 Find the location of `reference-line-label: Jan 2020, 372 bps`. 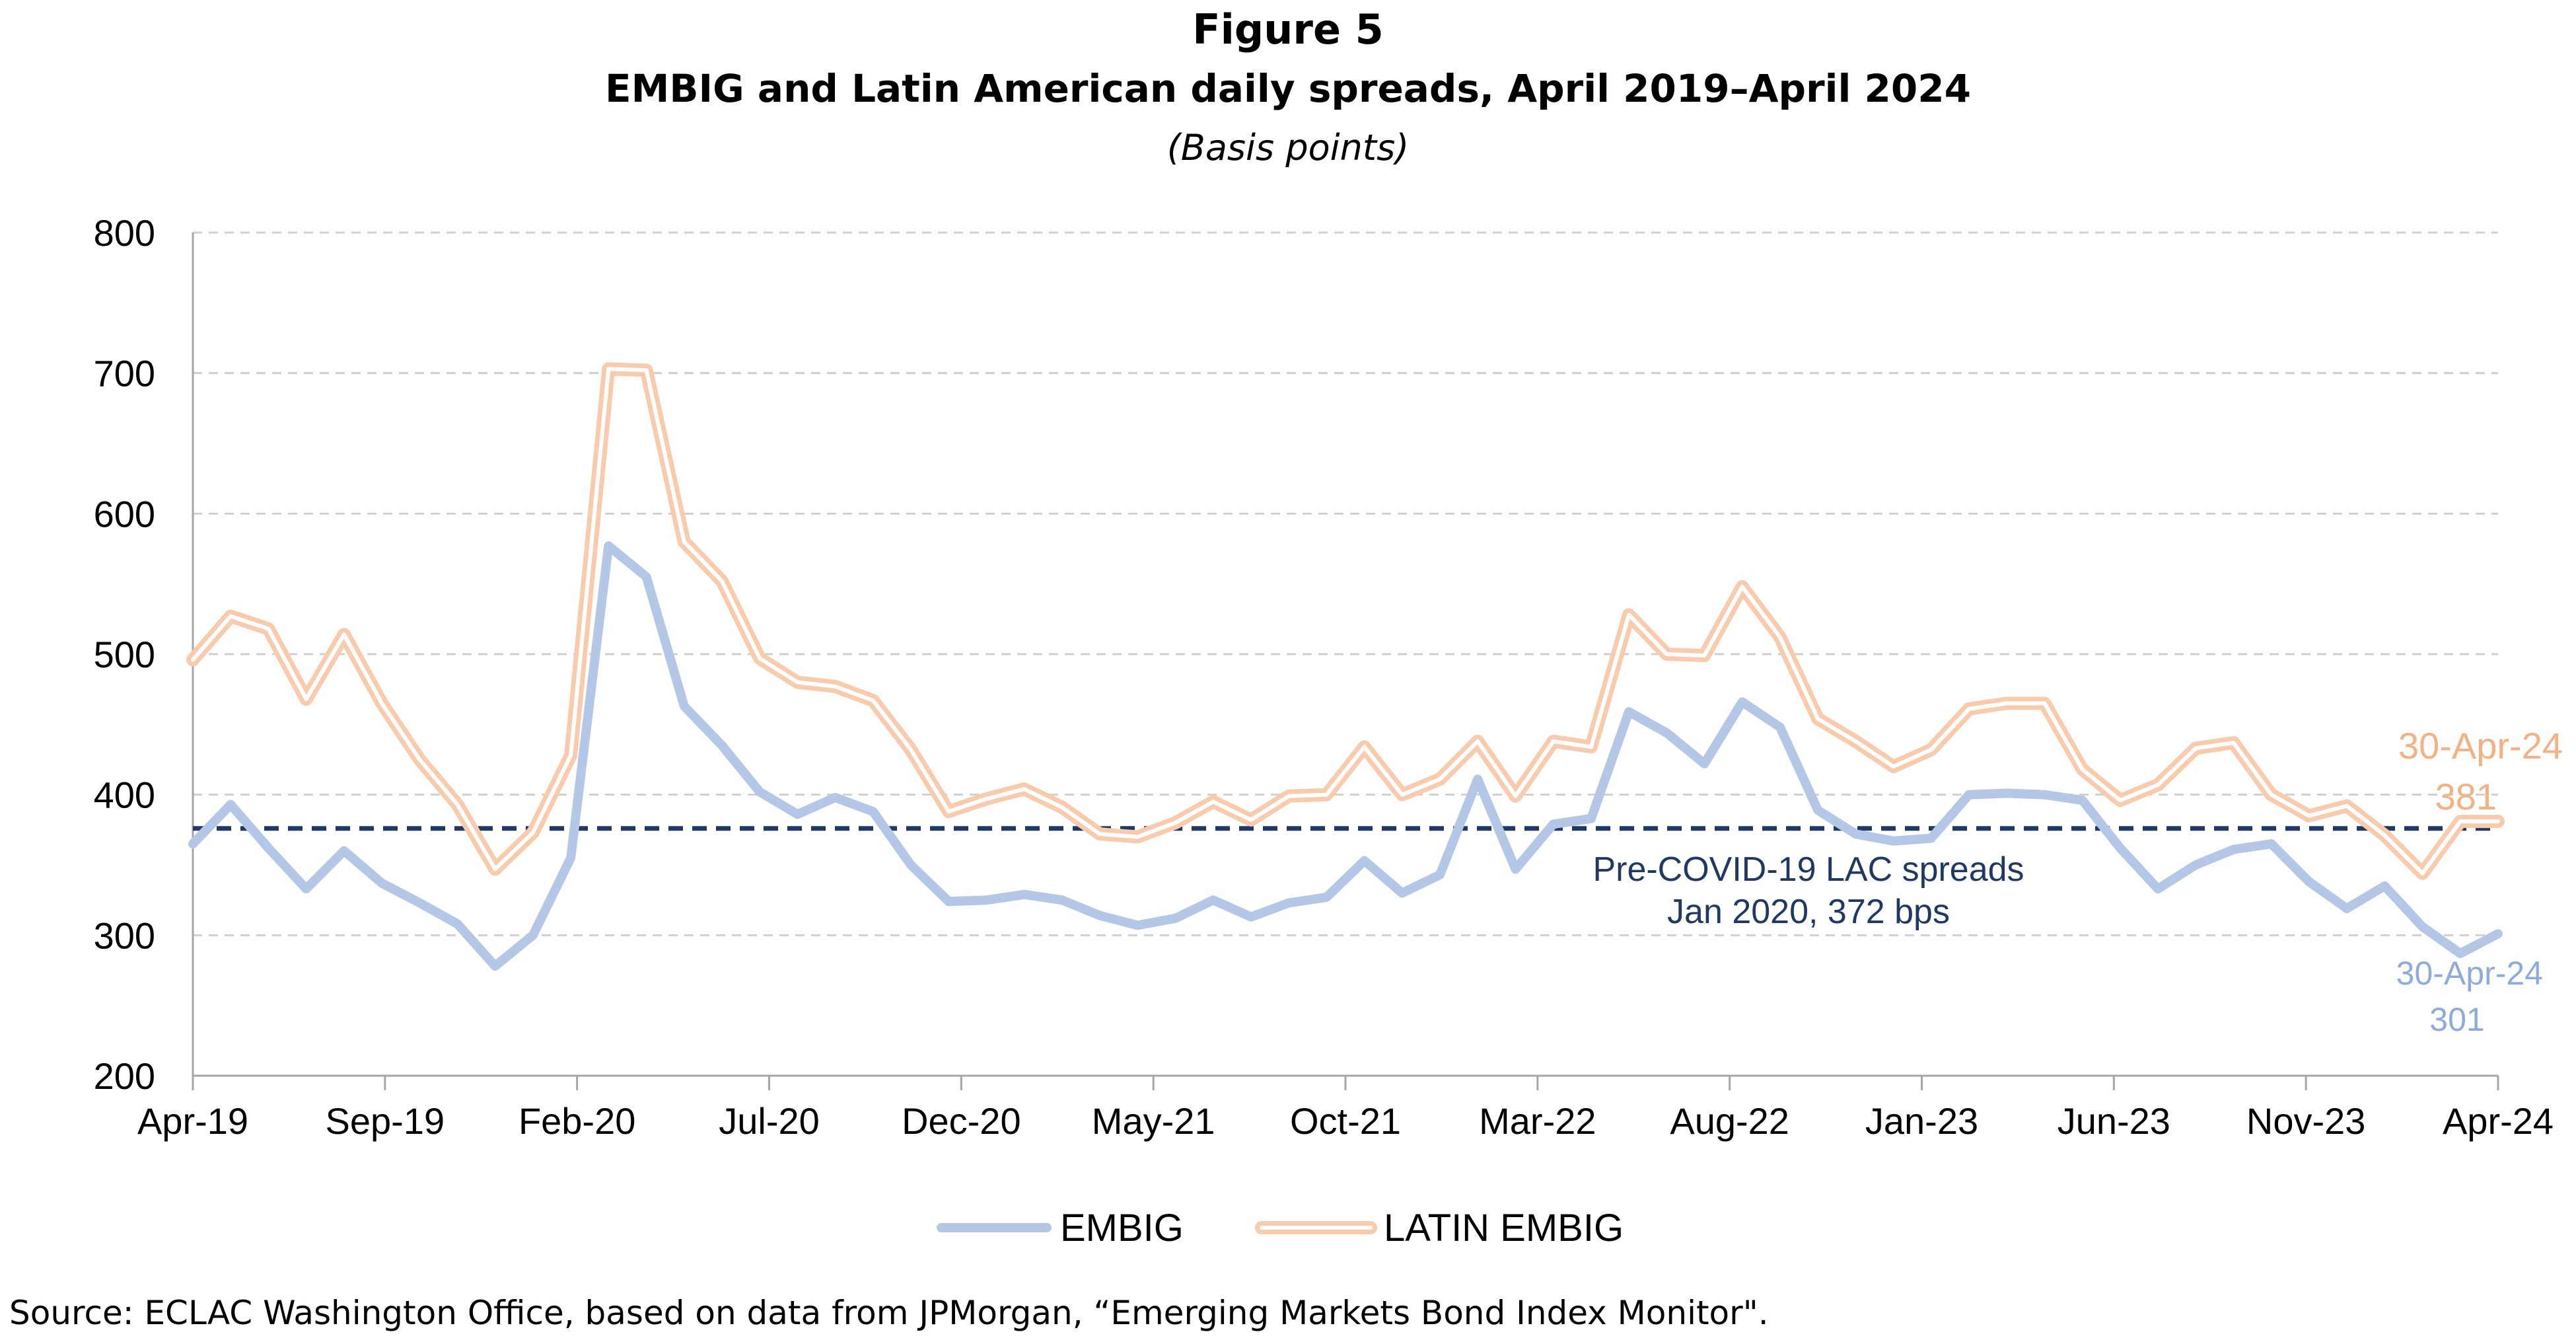

reference-line-label: Jan 2020, 372 bps is located at coordinates (1808, 912).